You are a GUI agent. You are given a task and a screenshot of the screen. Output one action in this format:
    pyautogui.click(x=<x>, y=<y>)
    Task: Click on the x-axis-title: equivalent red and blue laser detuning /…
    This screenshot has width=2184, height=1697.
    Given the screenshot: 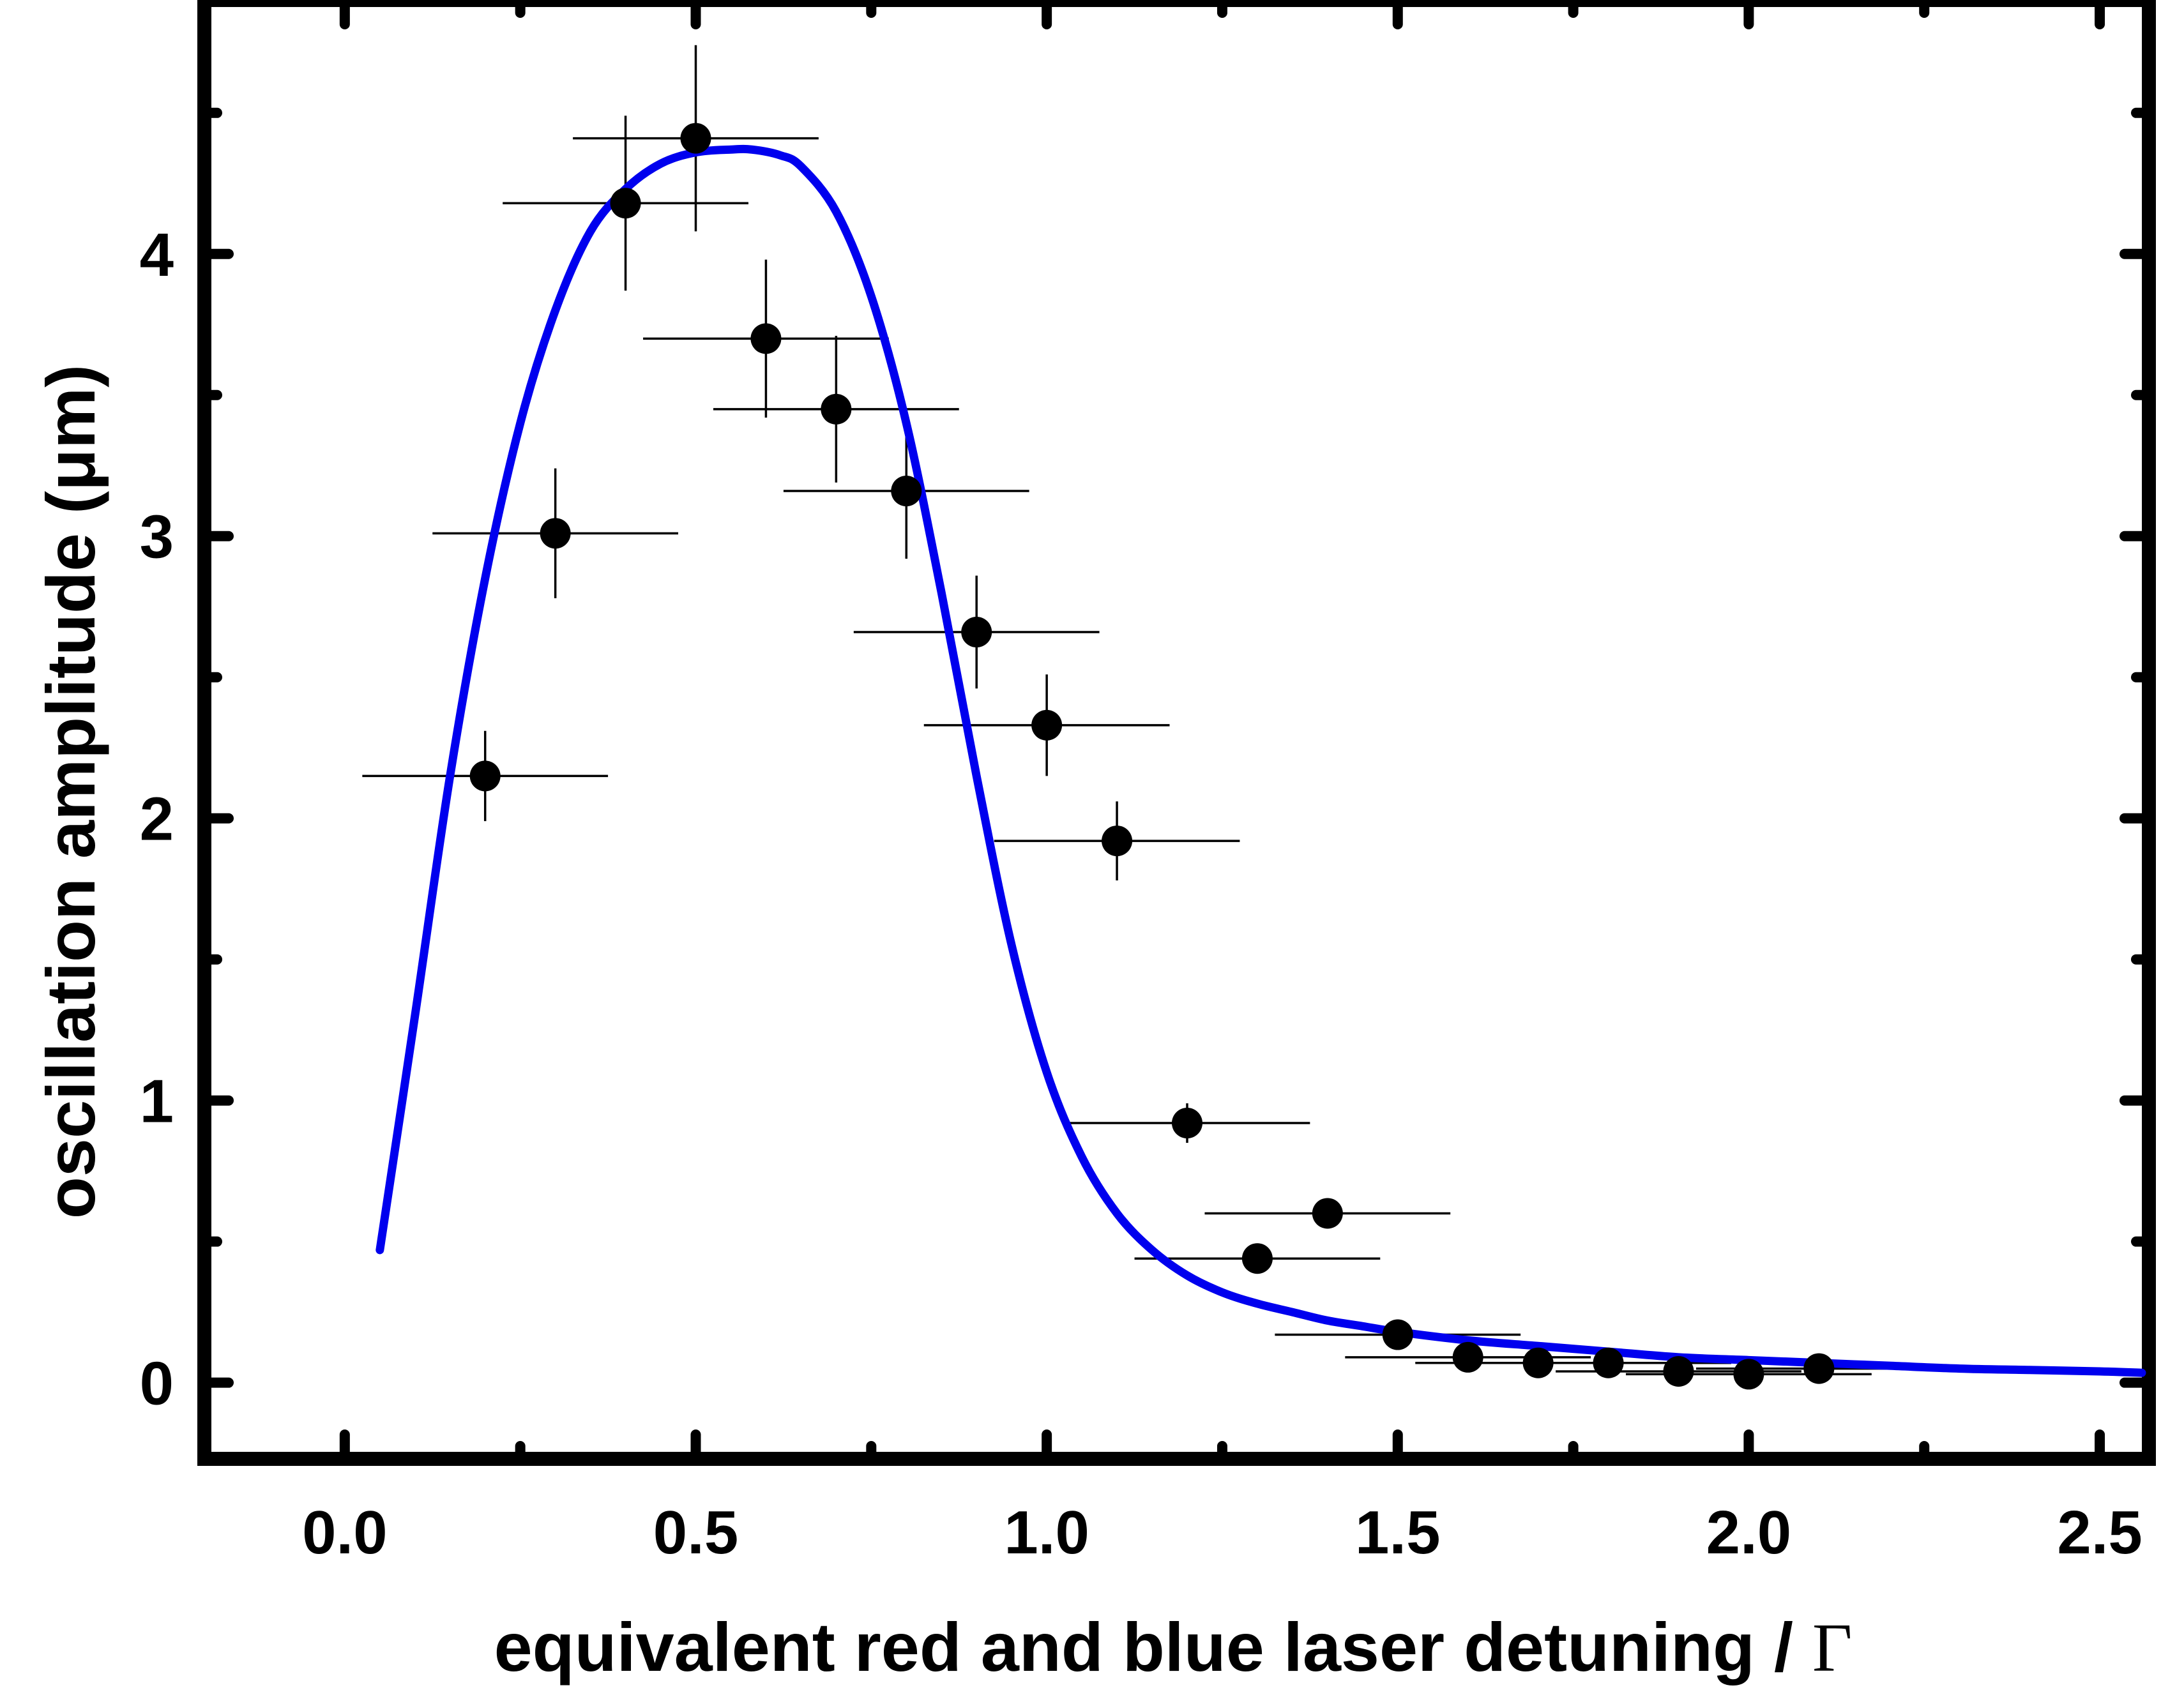 What is the action you would take?
    pyautogui.click(x=1173, y=1647)
    